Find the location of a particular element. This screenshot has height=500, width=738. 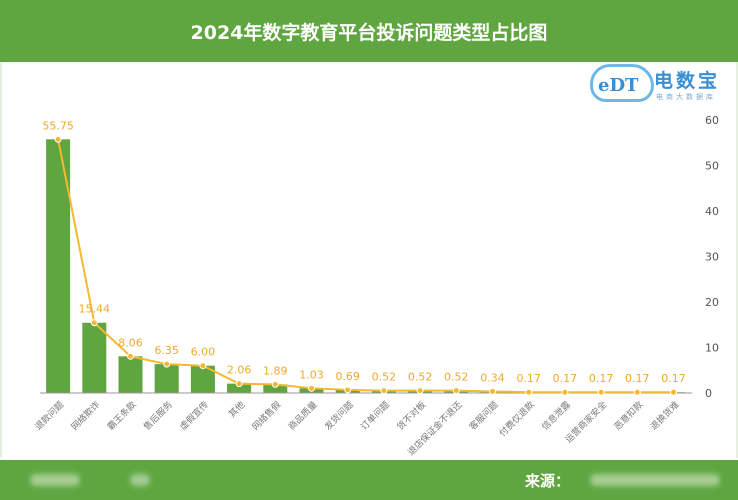

data-label: 2.06 is located at coordinates (239, 370).